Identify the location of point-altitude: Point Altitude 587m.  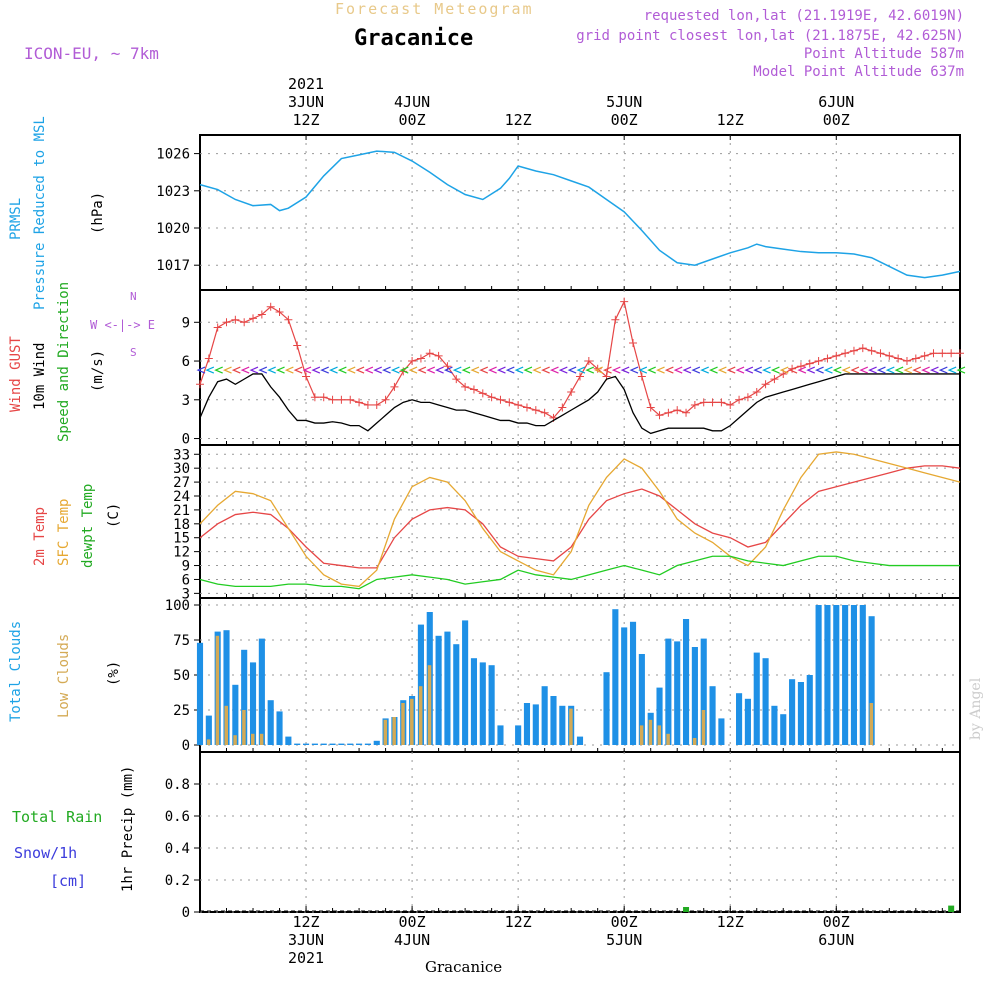
(883, 54).